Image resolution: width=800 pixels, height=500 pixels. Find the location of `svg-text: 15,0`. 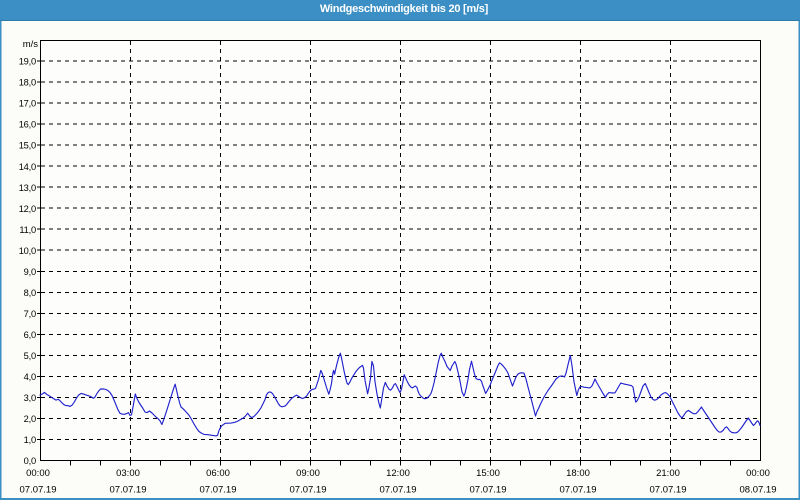

svg-text: 15,0 is located at coordinates (27, 146).